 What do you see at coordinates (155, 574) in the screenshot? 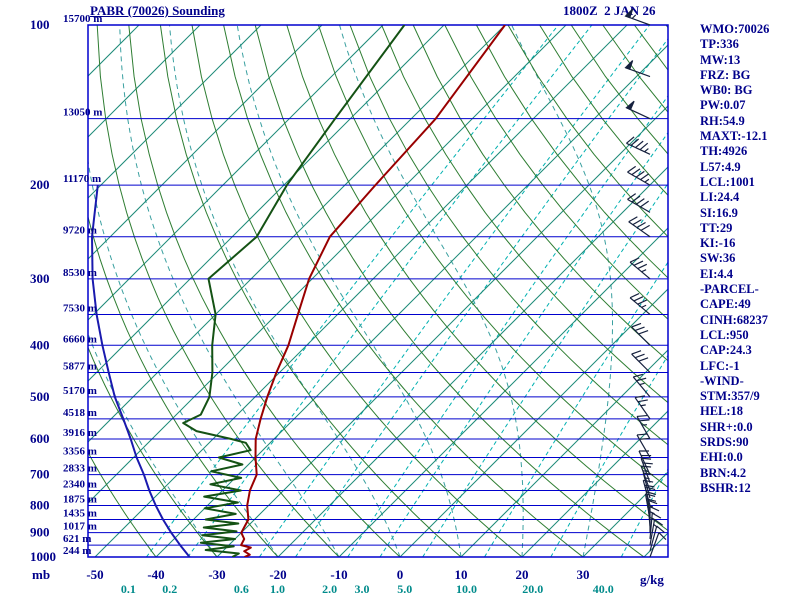
I see `temp-axis-label: -40` at bounding box center [155, 574].